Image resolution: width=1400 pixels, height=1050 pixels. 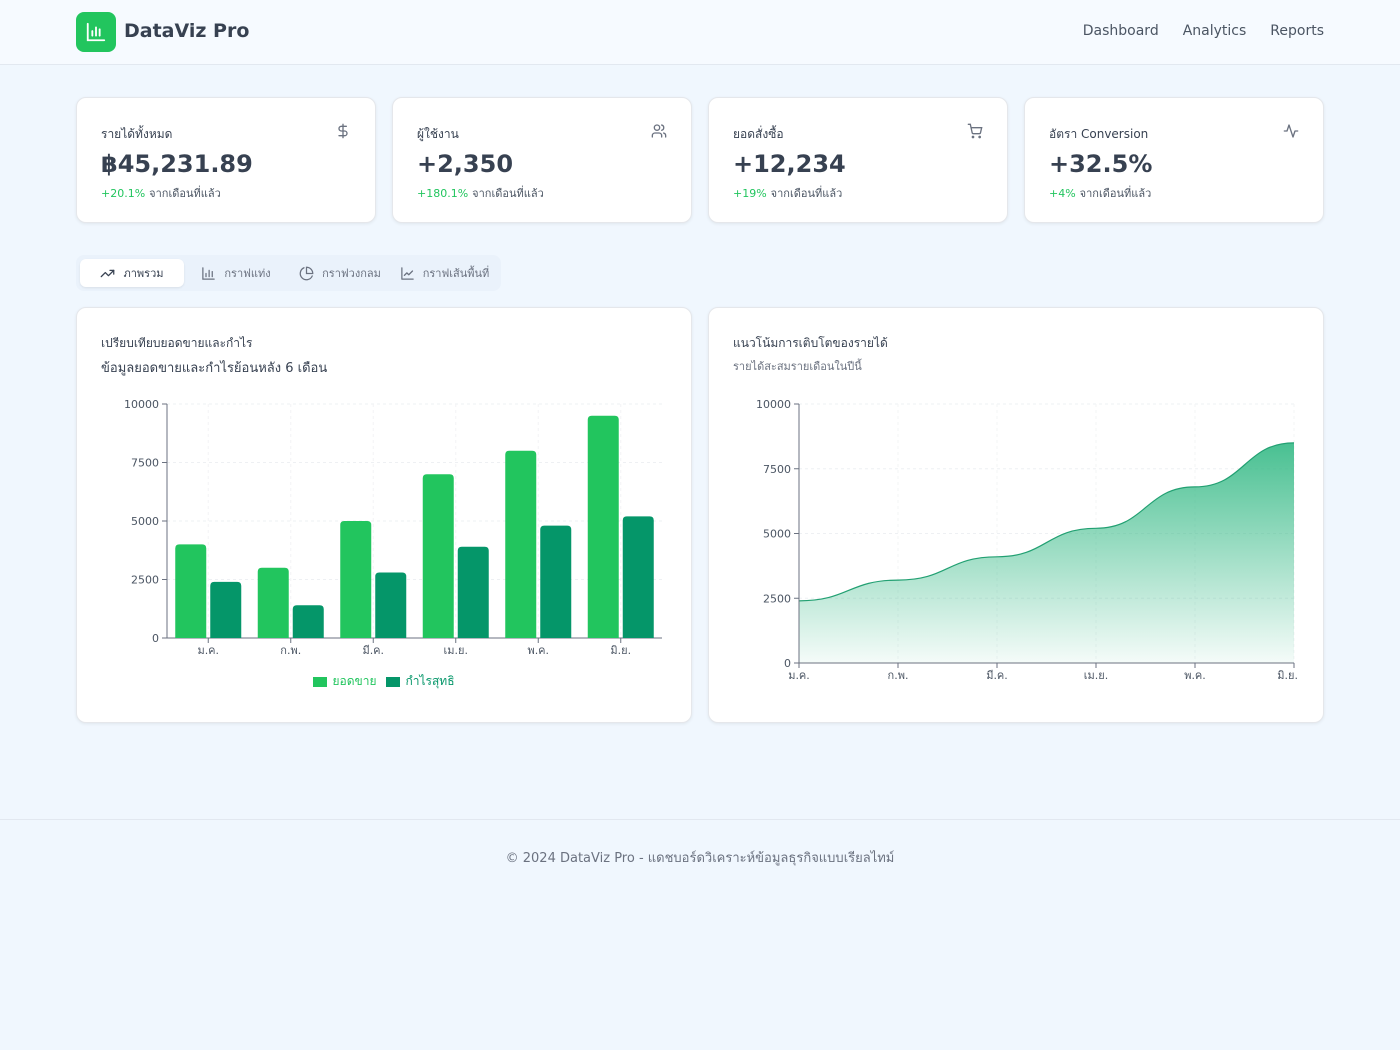 What do you see at coordinates (443, 193) in the screenshot?
I see `stat-change-percent: +180.1%` at bounding box center [443, 193].